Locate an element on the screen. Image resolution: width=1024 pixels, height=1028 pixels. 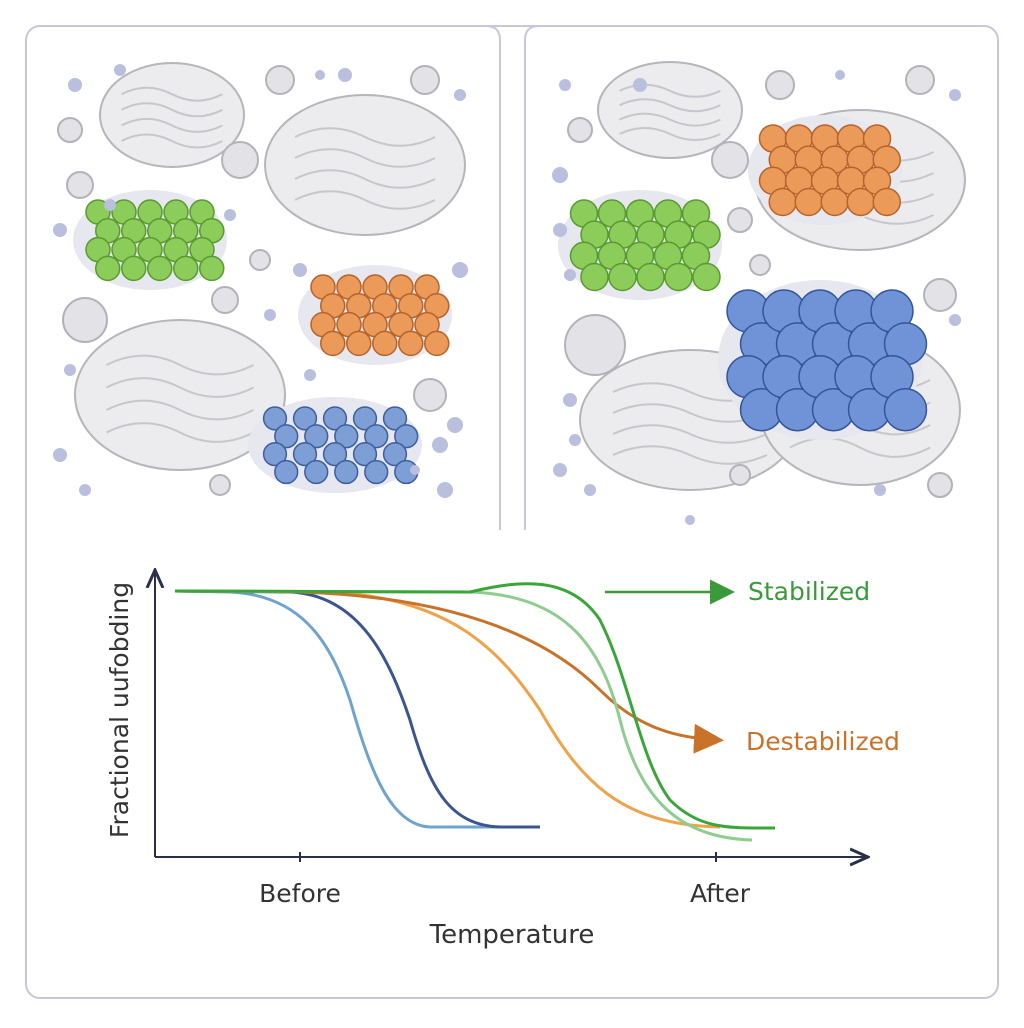
curve-light-green is located at coordinates (463, 715).